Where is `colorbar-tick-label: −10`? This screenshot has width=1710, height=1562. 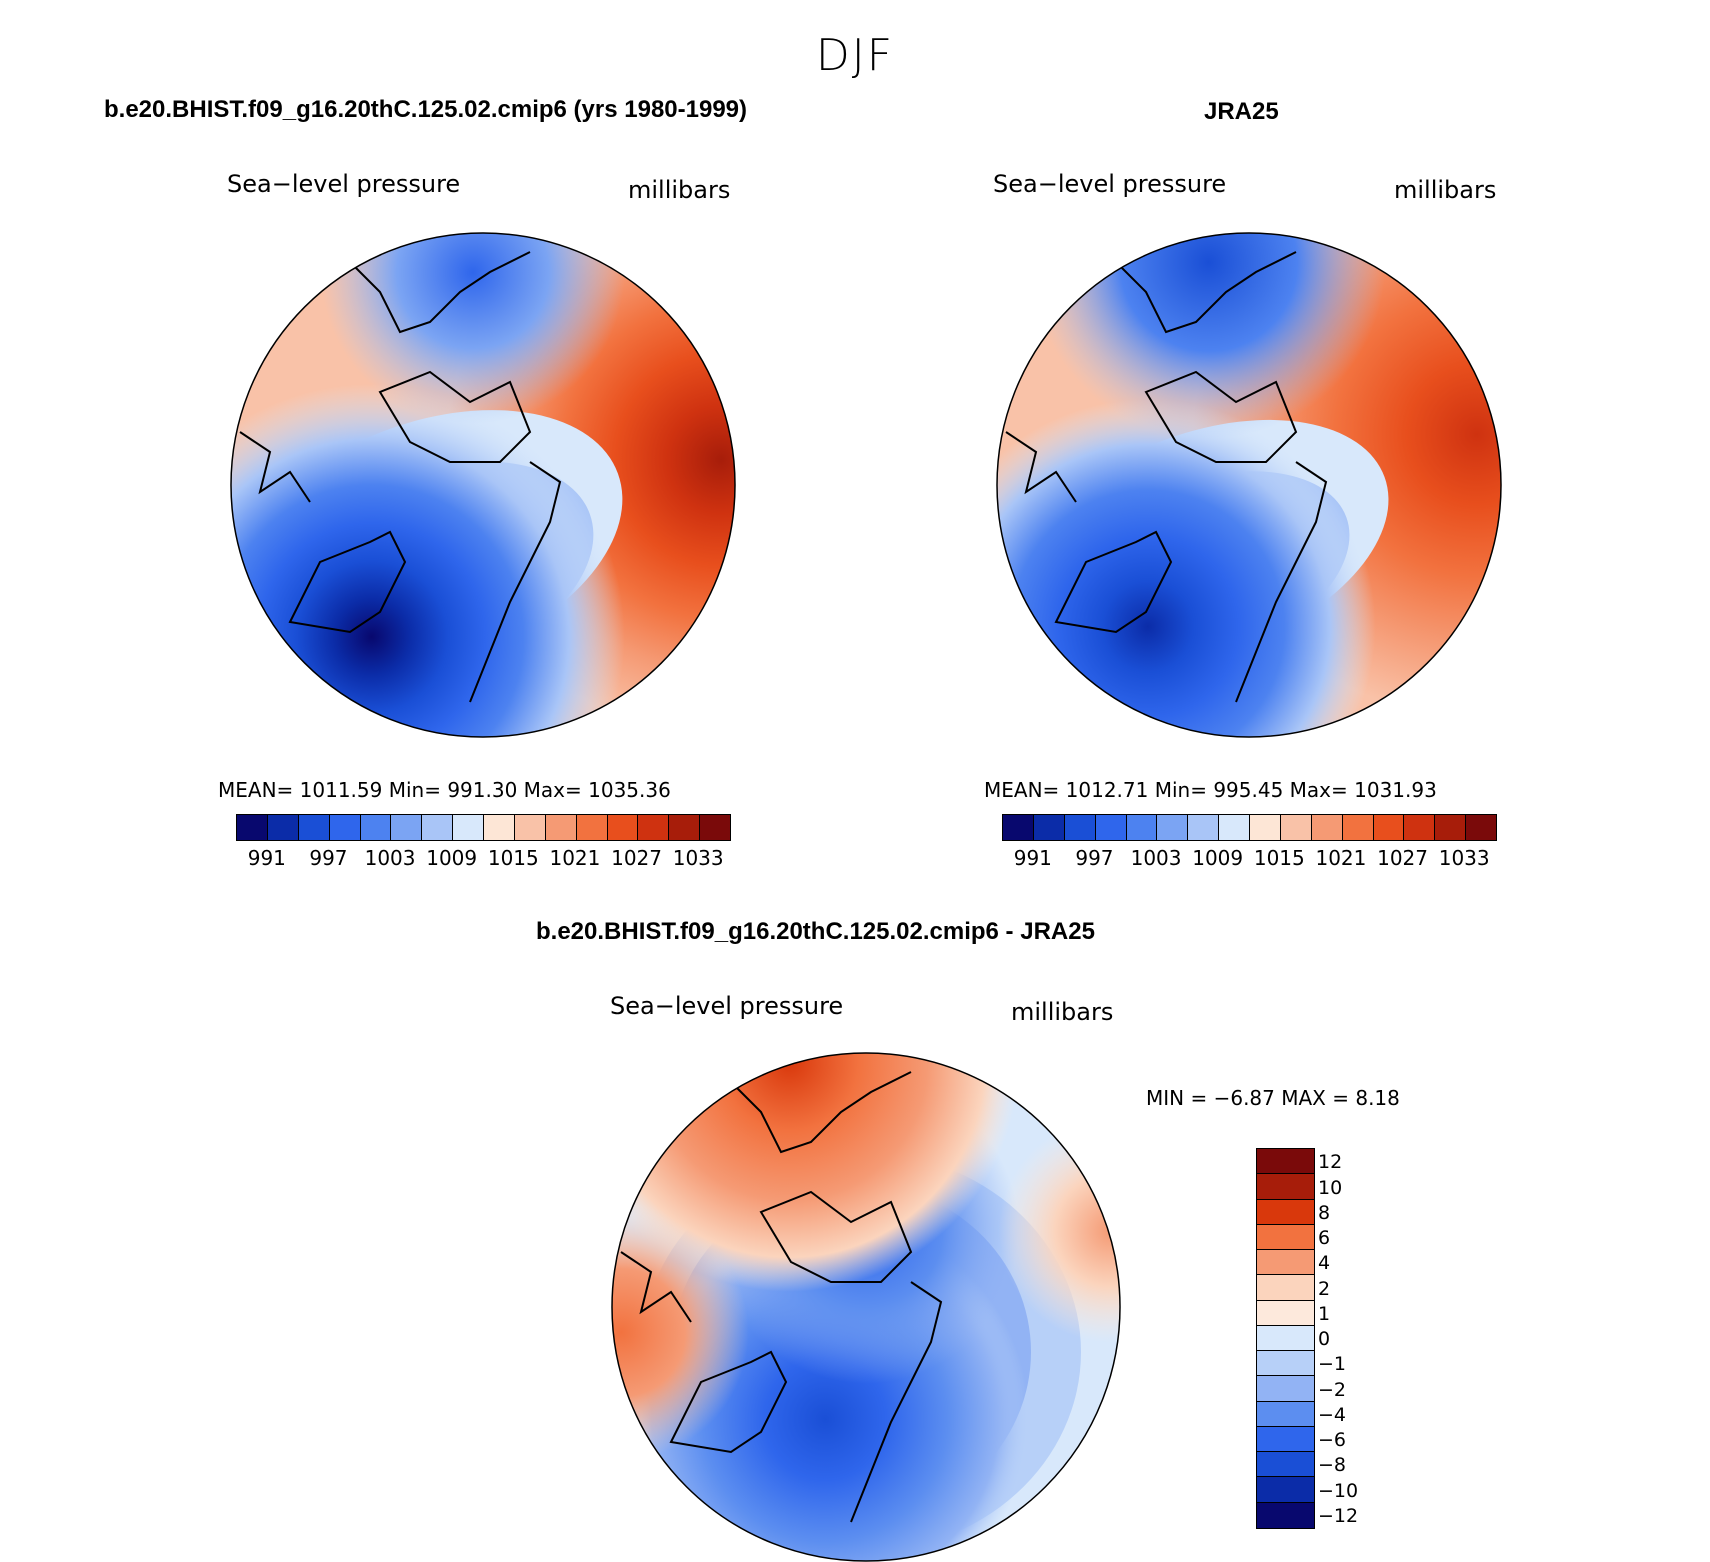 colorbar-tick-label: −10 is located at coordinates (1338, 1490).